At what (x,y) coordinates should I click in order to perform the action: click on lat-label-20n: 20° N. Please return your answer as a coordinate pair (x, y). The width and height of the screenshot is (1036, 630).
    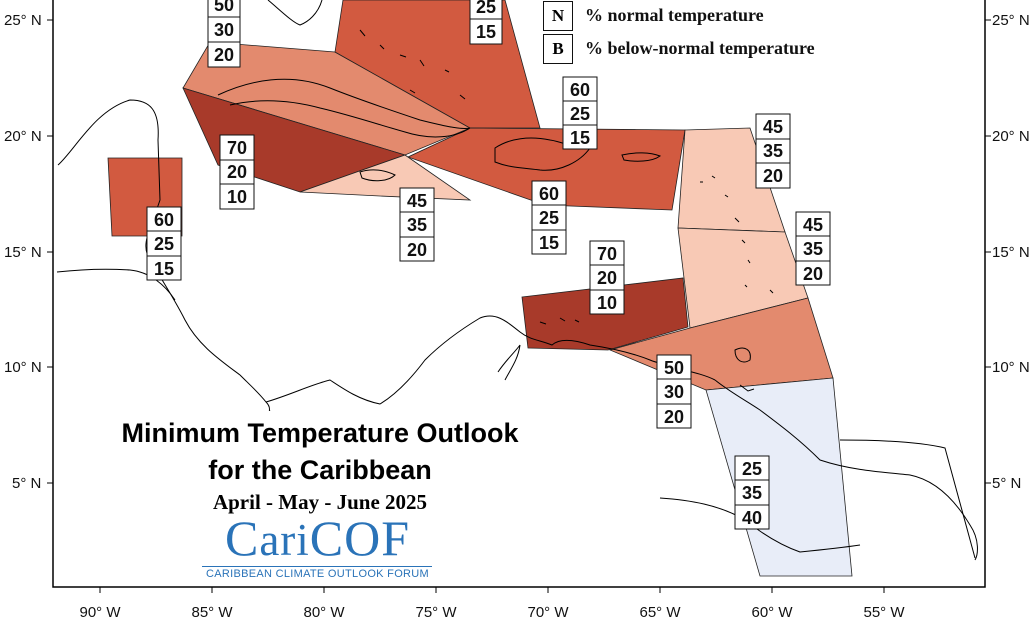
    Looking at the image, I should click on (23, 136).